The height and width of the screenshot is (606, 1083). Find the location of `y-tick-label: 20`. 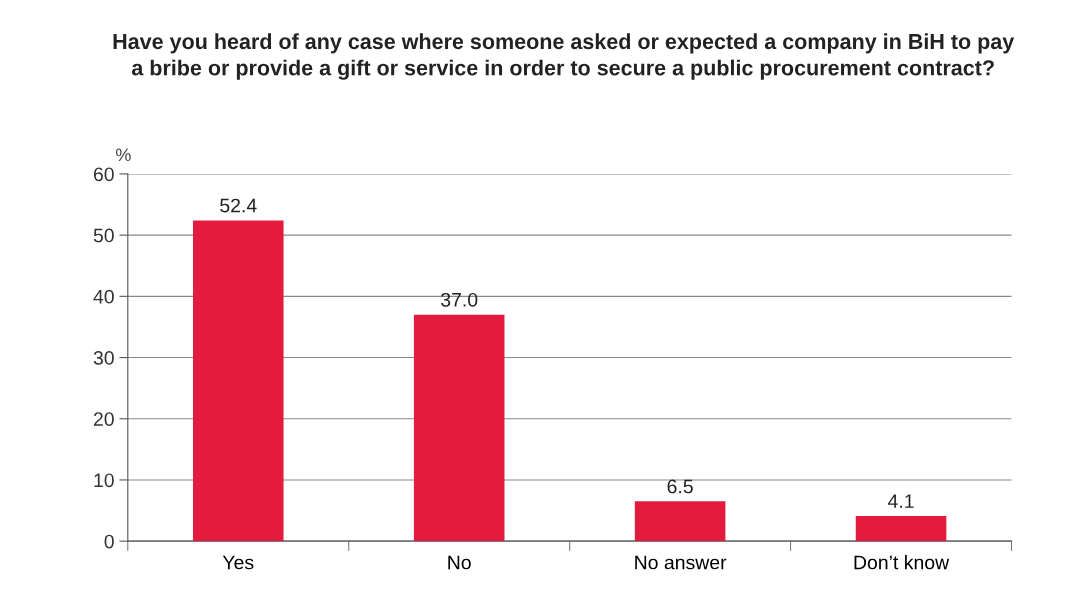

y-tick-label: 20 is located at coordinates (103, 419).